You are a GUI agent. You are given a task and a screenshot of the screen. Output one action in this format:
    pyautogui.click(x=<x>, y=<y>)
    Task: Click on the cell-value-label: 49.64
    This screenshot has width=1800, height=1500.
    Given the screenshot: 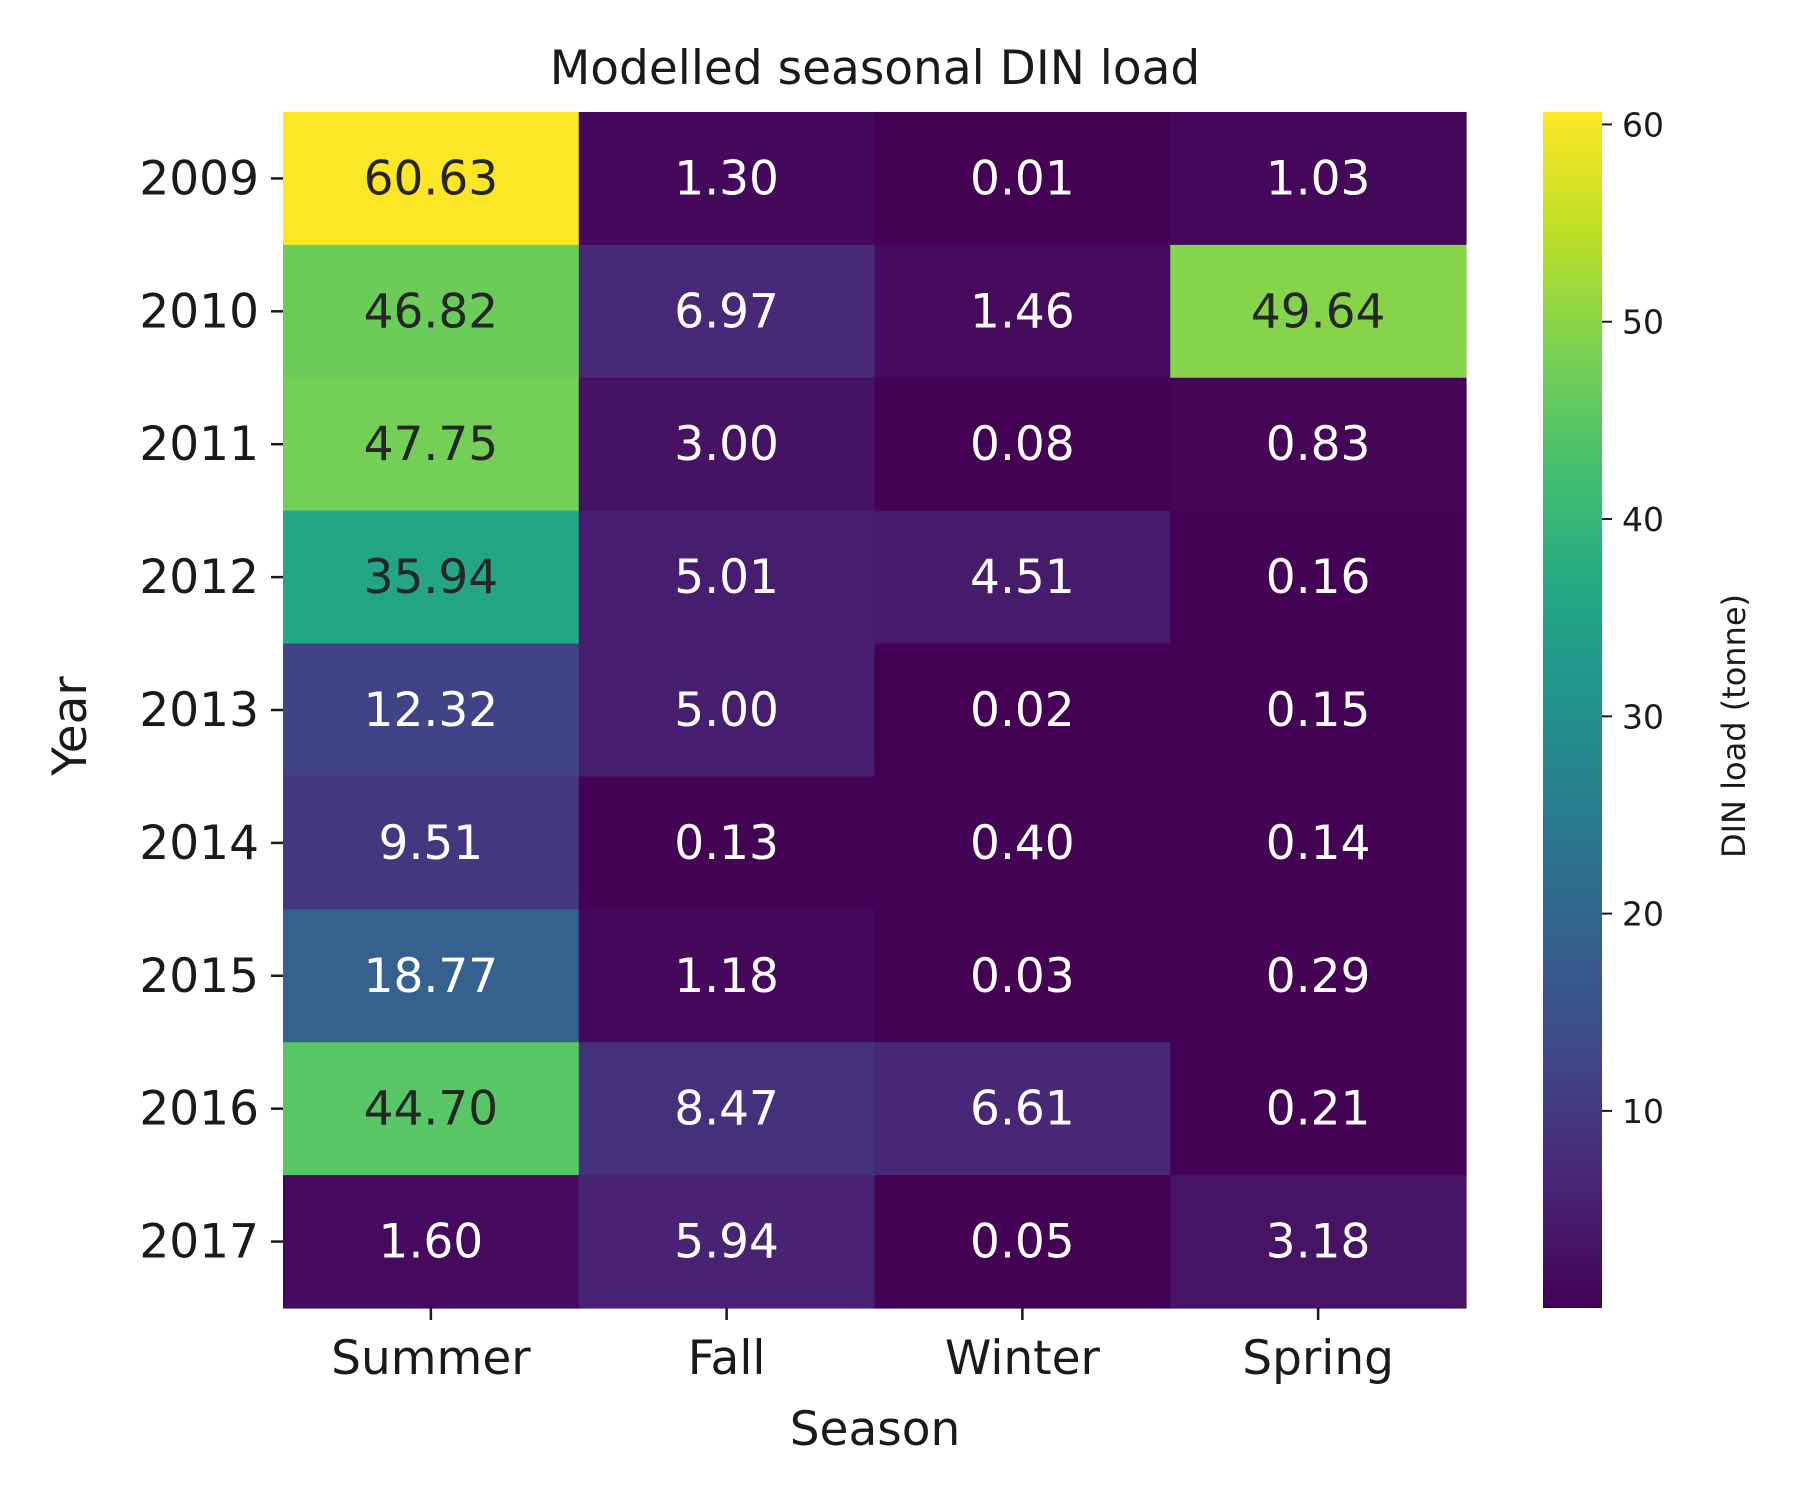 What is the action you would take?
    pyautogui.click(x=1318, y=311)
    